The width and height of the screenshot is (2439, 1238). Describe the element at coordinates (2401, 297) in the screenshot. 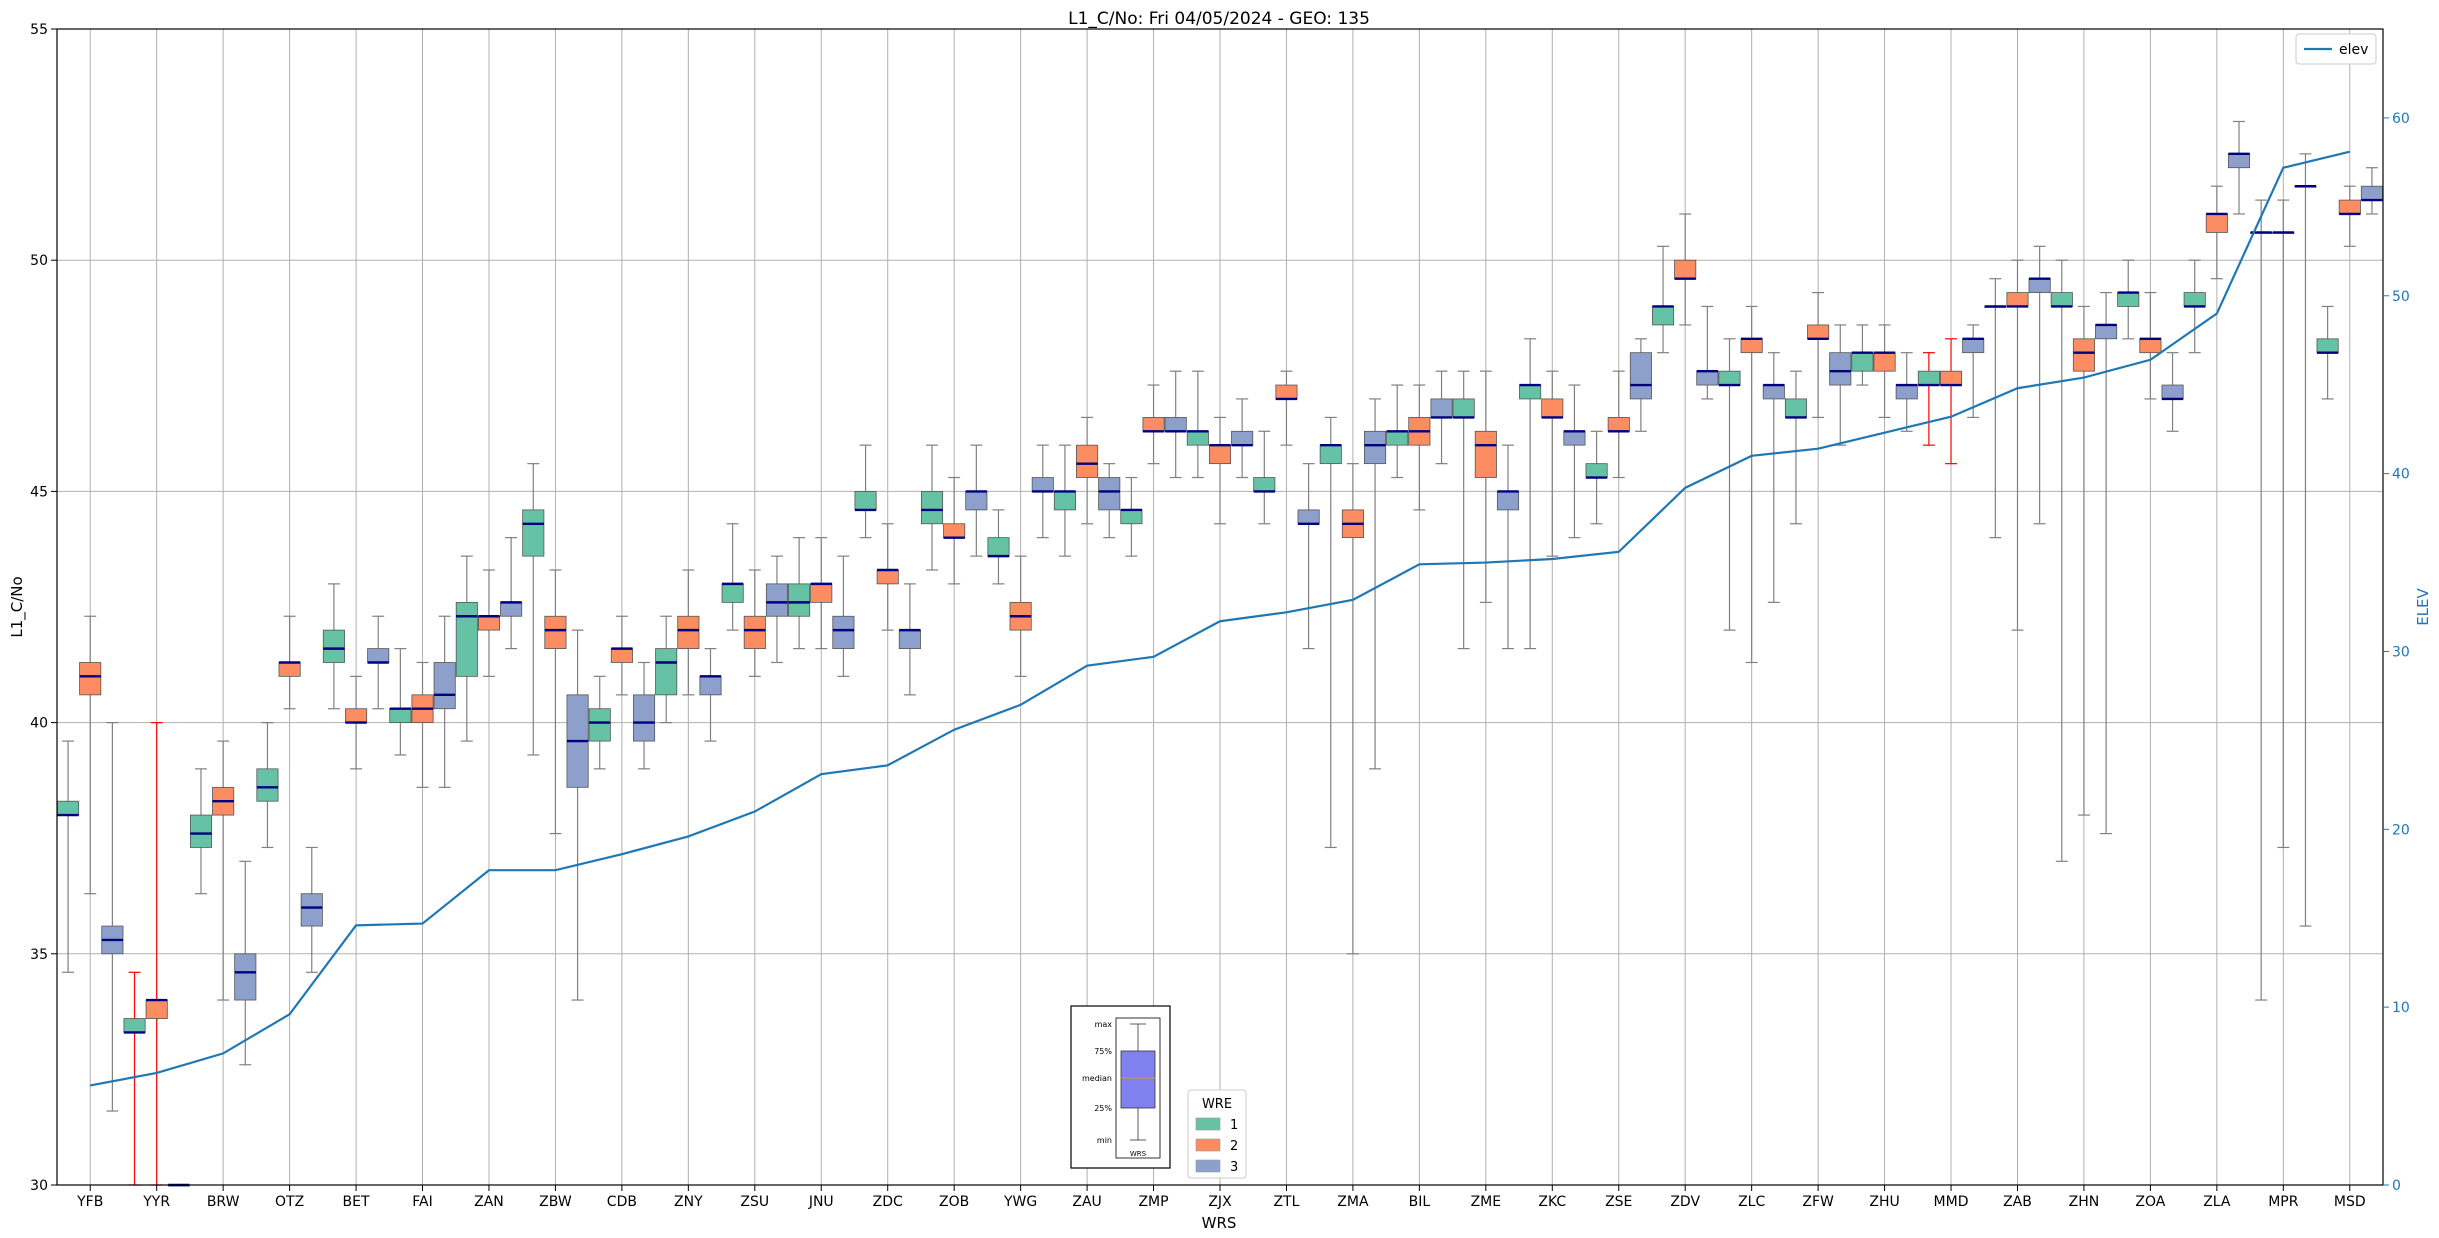

I see `y2-tick-label: 50` at that location.